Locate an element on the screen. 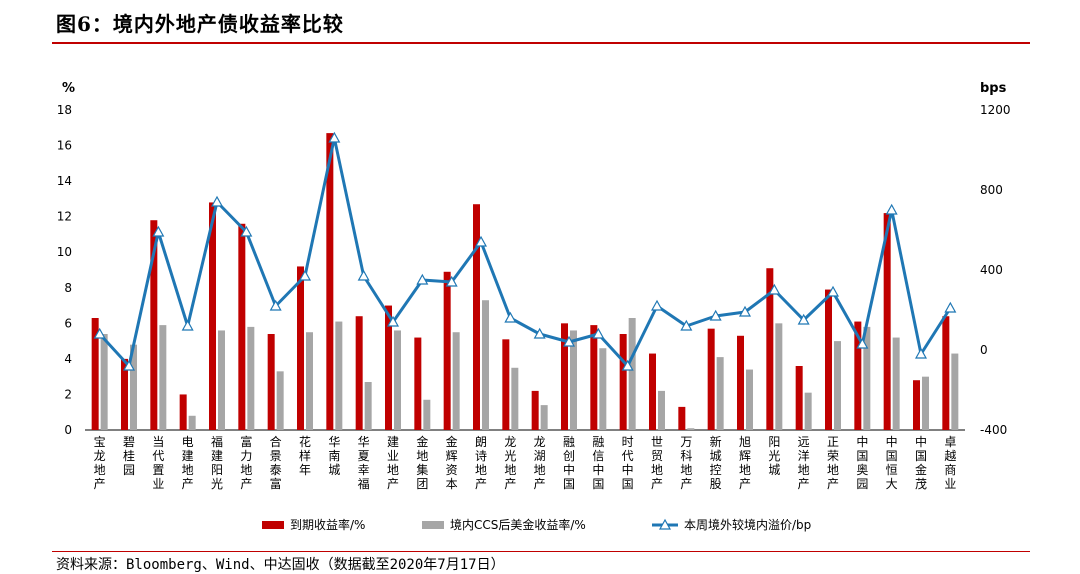 The width and height of the screenshot is (1080, 574). figure-title: 图6：境内外地产债收益率比较 is located at coordinates (200, 24).